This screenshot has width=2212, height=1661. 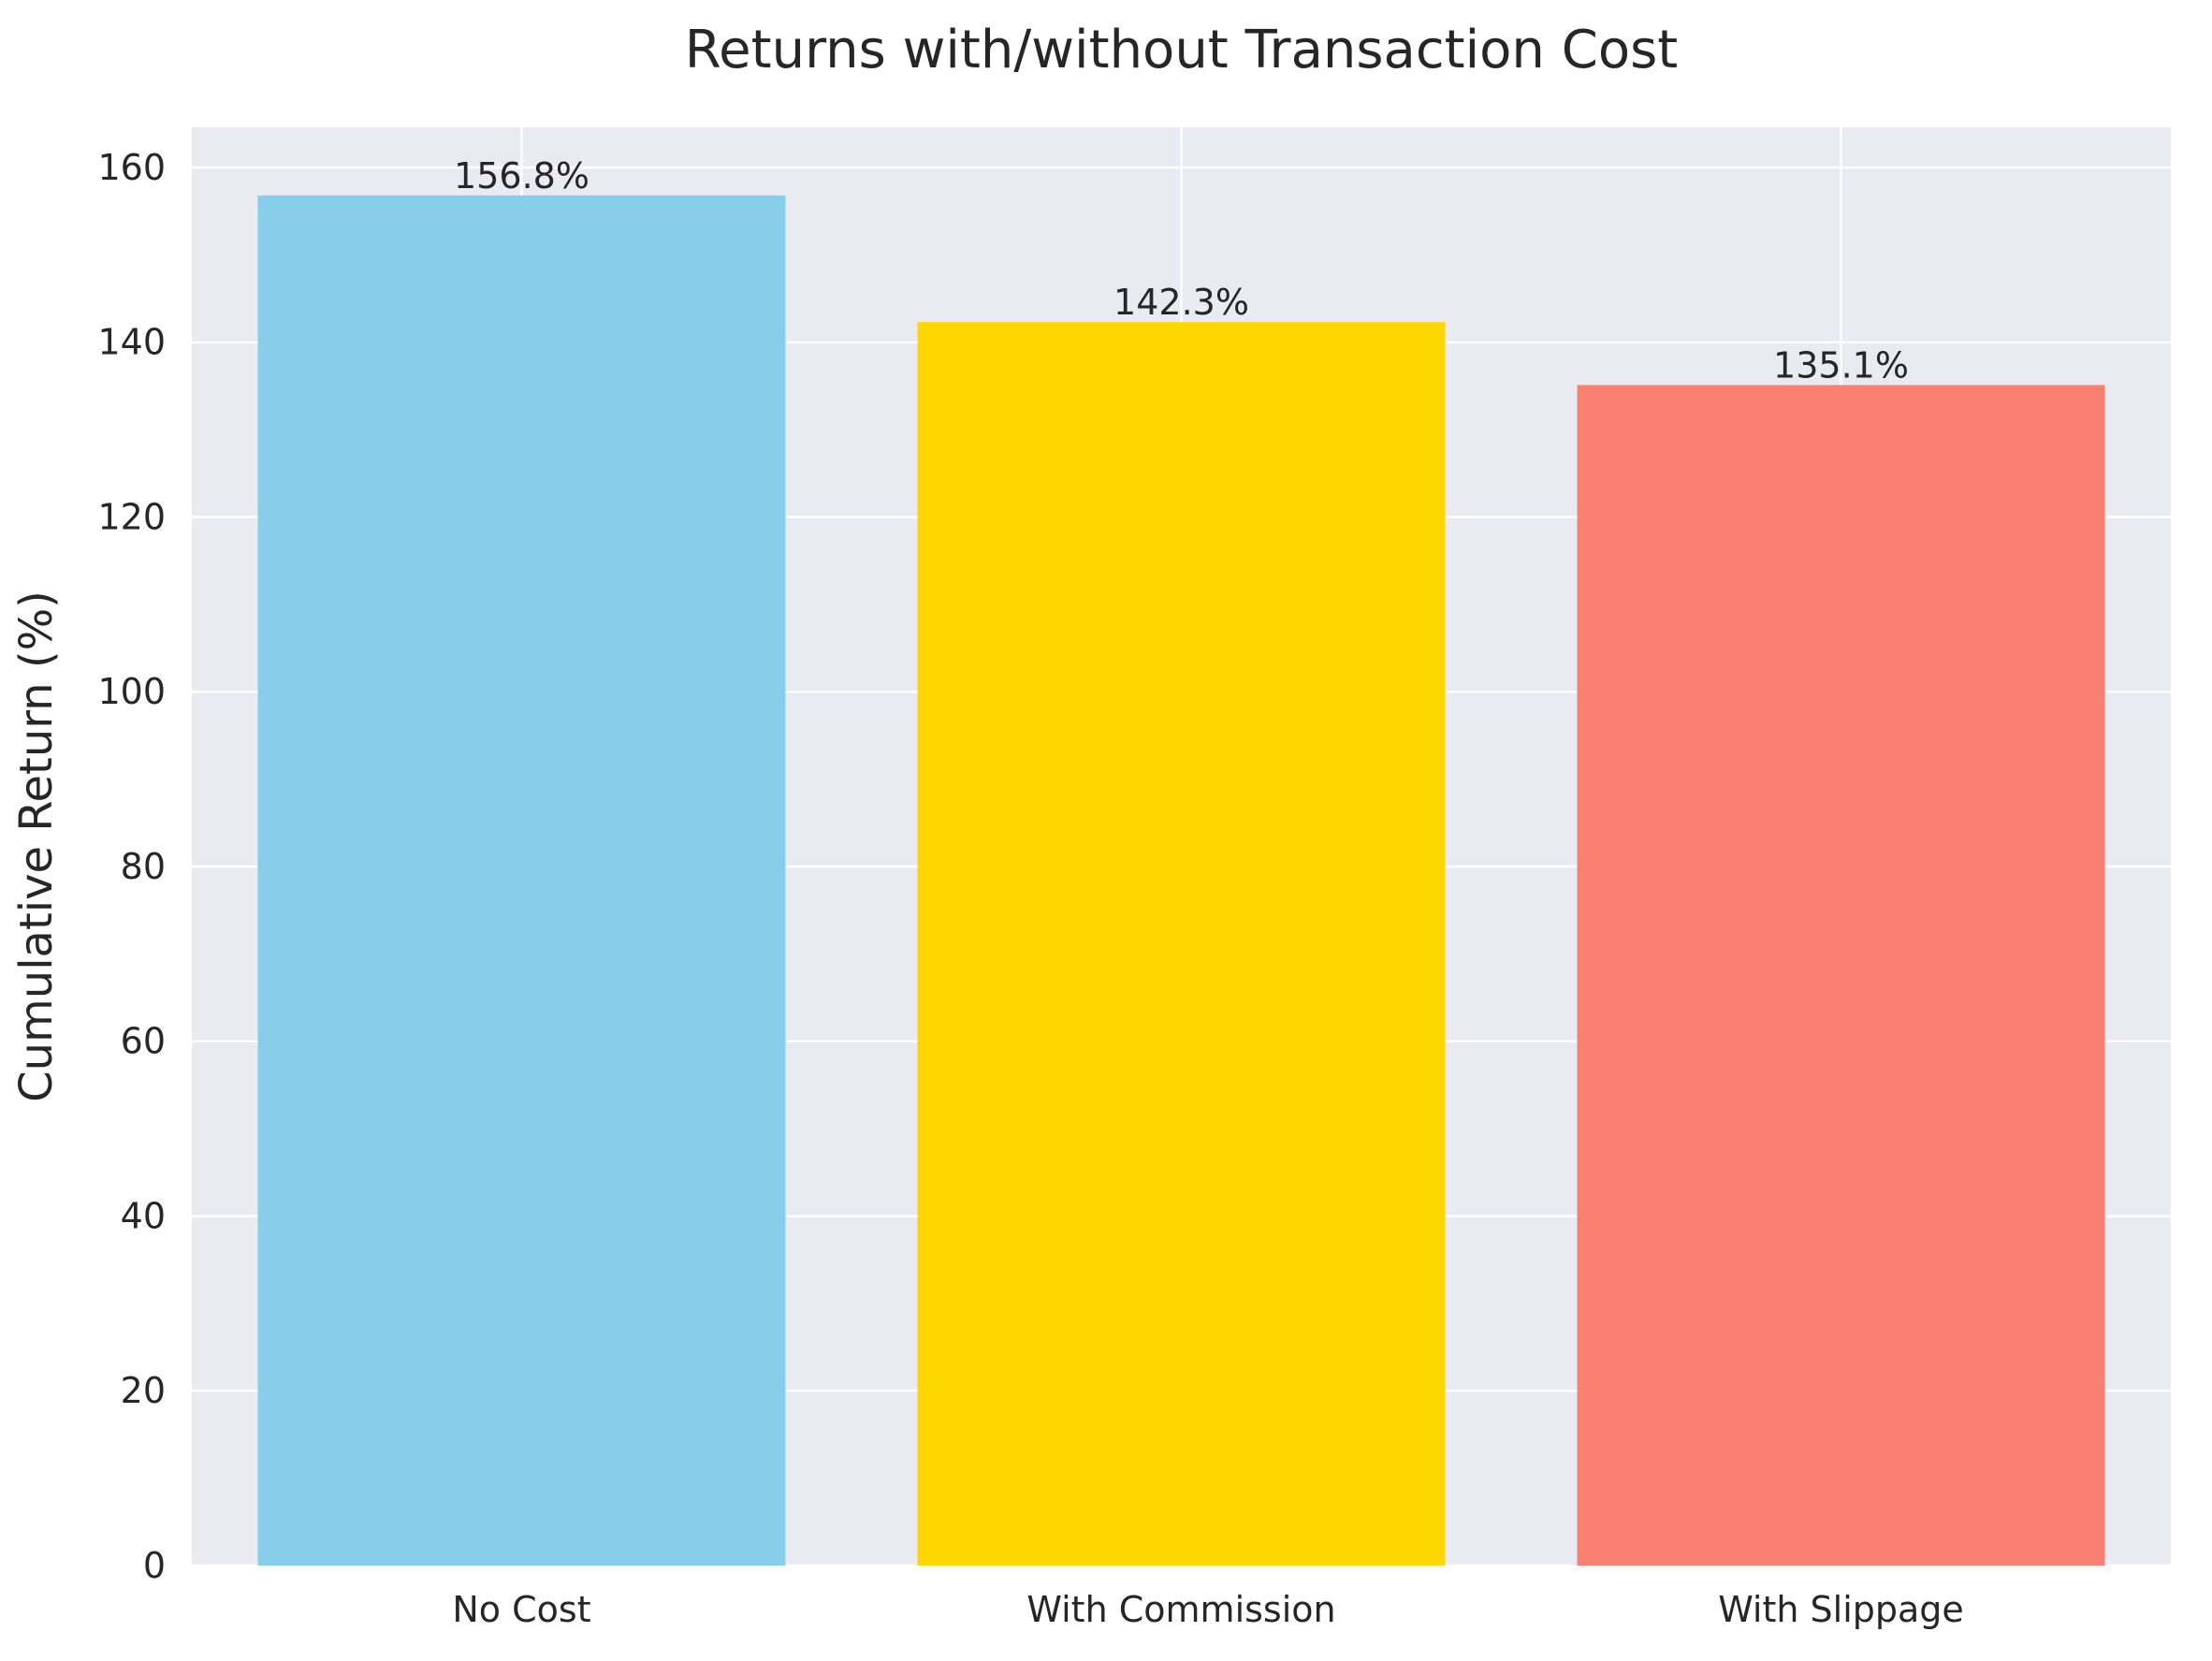 What do you see at coordinates (143, 1041) in the screenshot?
I see `y-tick-label: 60` at bounding box center [143, 1041].